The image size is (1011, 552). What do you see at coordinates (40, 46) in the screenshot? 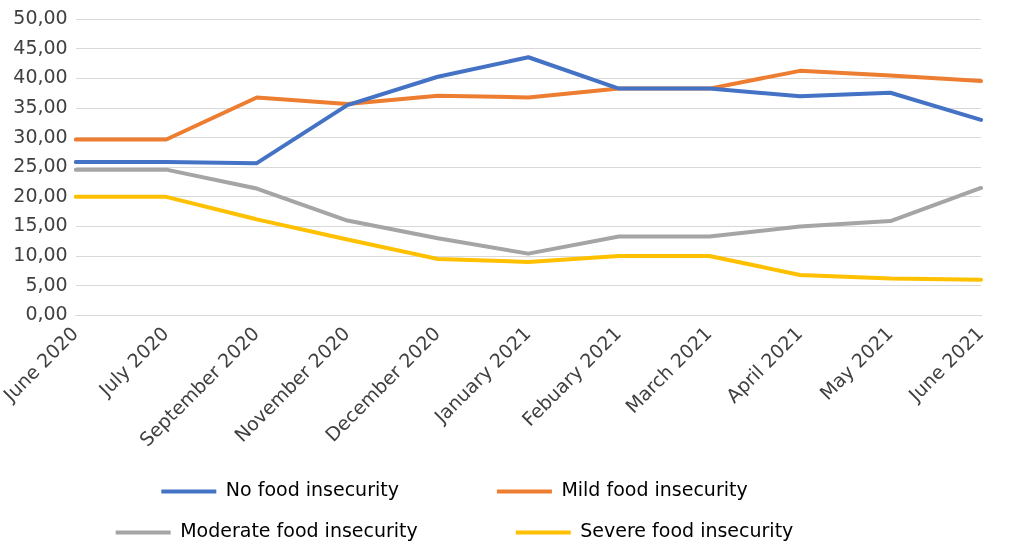
I see `y-tick-label: 45,00` at bounding box center [40, 46].